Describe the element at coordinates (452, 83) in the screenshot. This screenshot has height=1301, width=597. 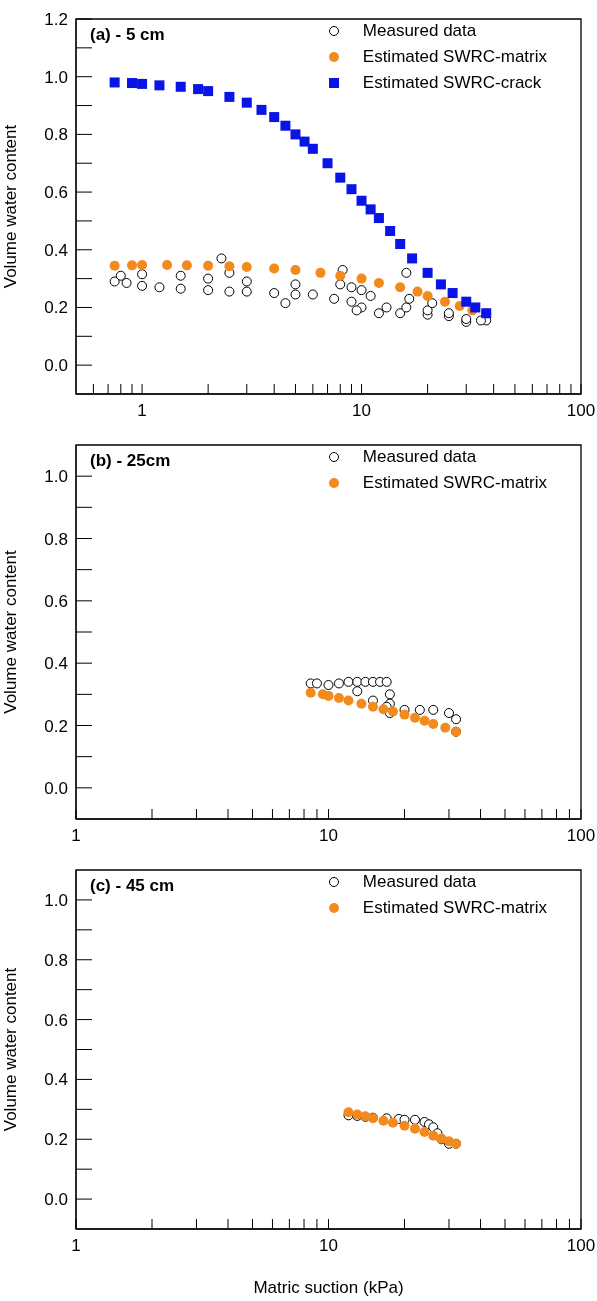
I see `legend-label: Estimated SWRC-crack` at that location.